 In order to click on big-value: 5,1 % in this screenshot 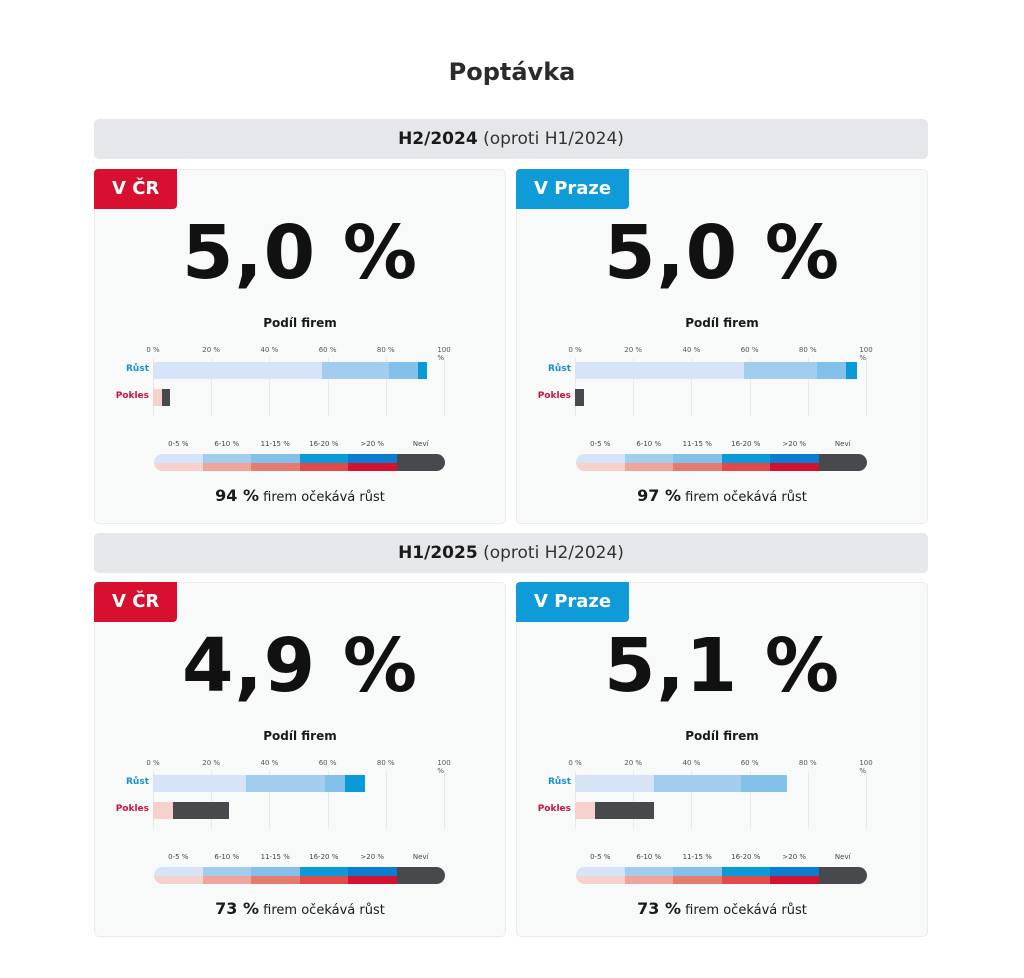, I will do `click(722, 666)`.